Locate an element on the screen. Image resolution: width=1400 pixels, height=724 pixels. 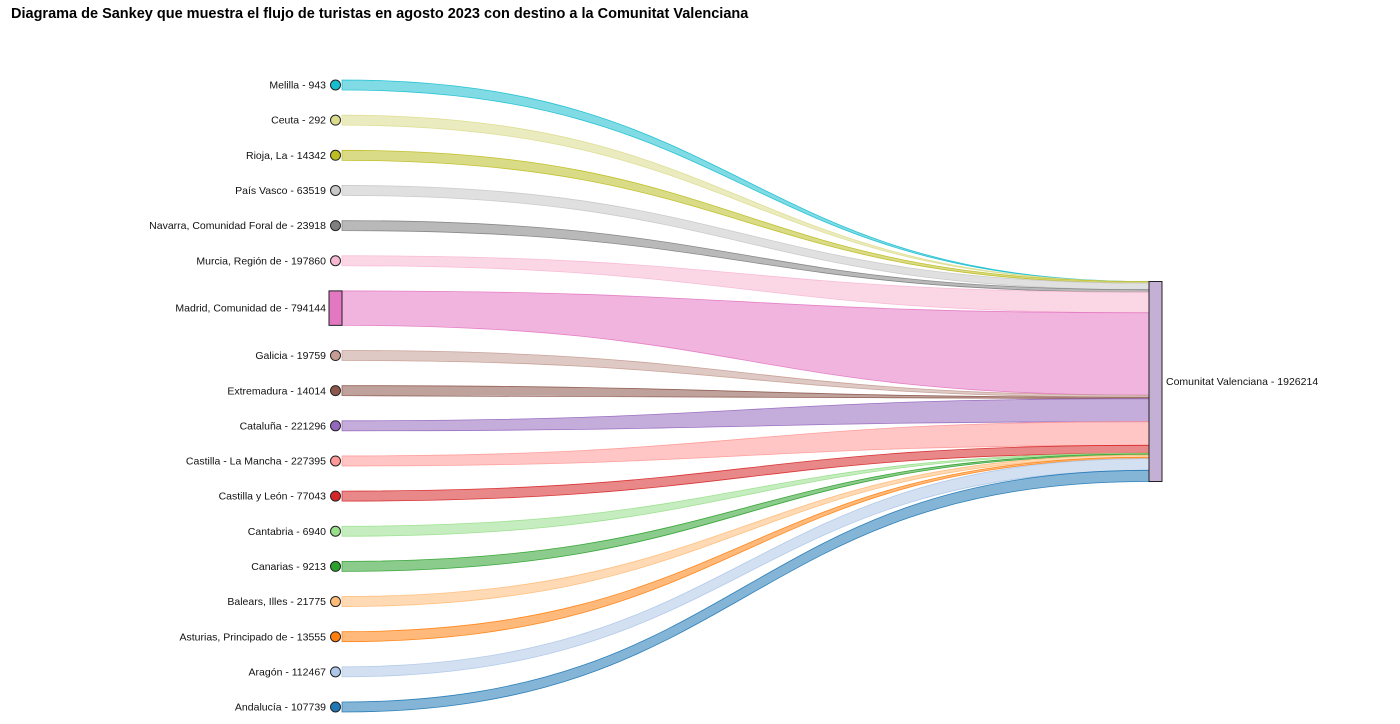
label-balears-illes: Balears, Illes - 21775 is located at coordinates (276, 602).